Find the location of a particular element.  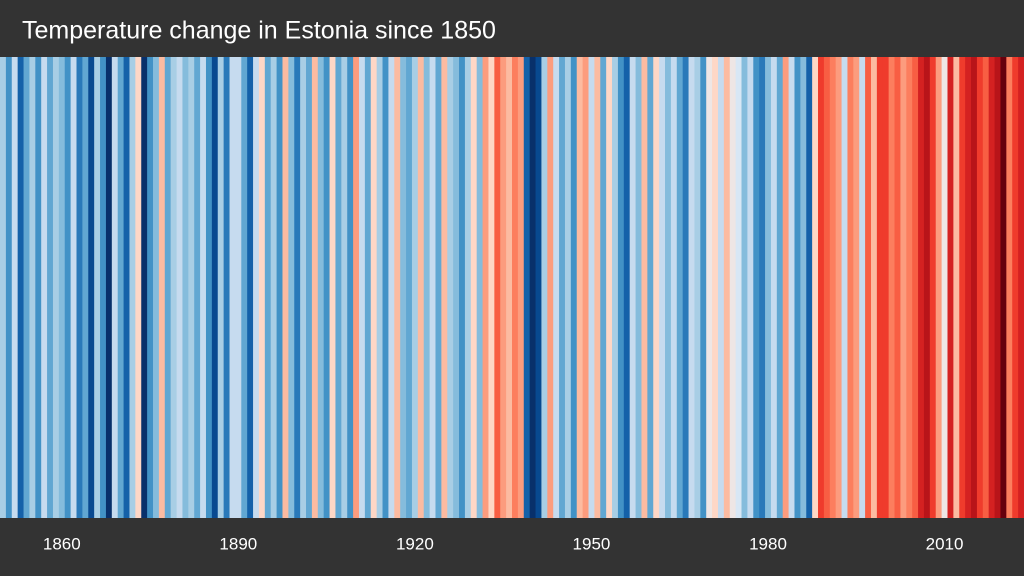

x-tick-label: 1860 is located at coordinates (62, 543).